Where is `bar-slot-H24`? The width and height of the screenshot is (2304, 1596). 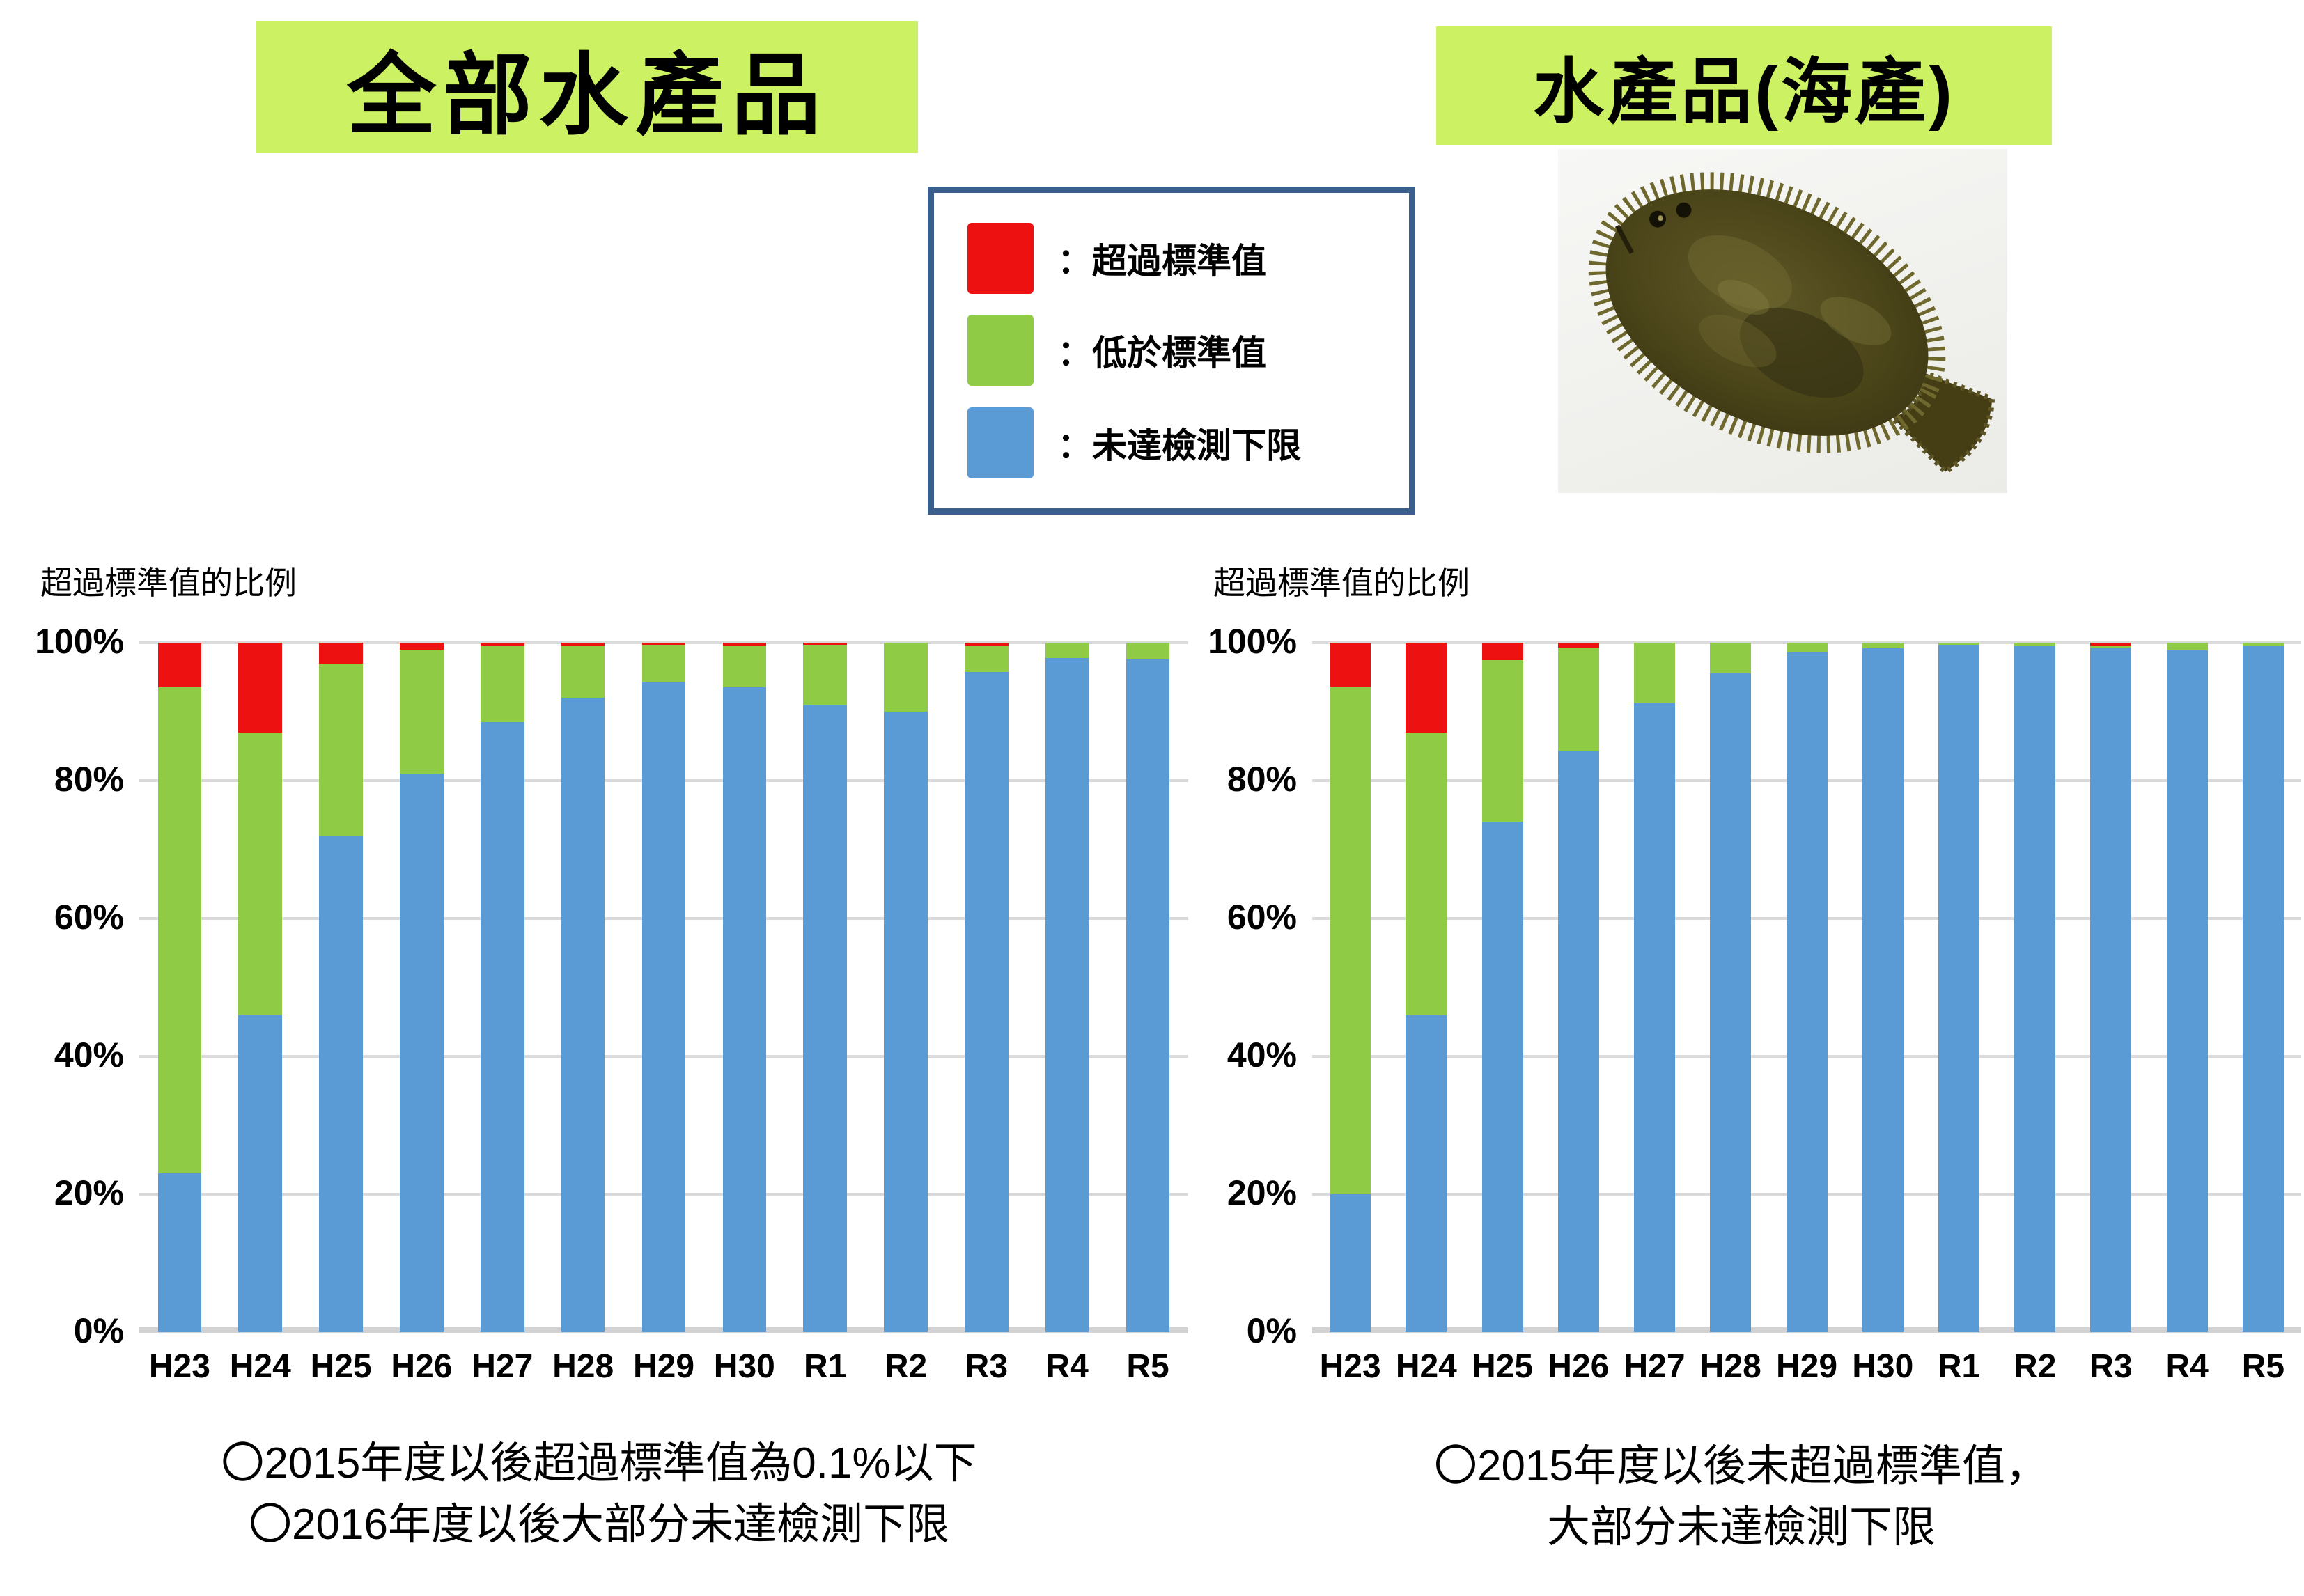 bar-slot-H24 is located at coordinates (1426, 987).